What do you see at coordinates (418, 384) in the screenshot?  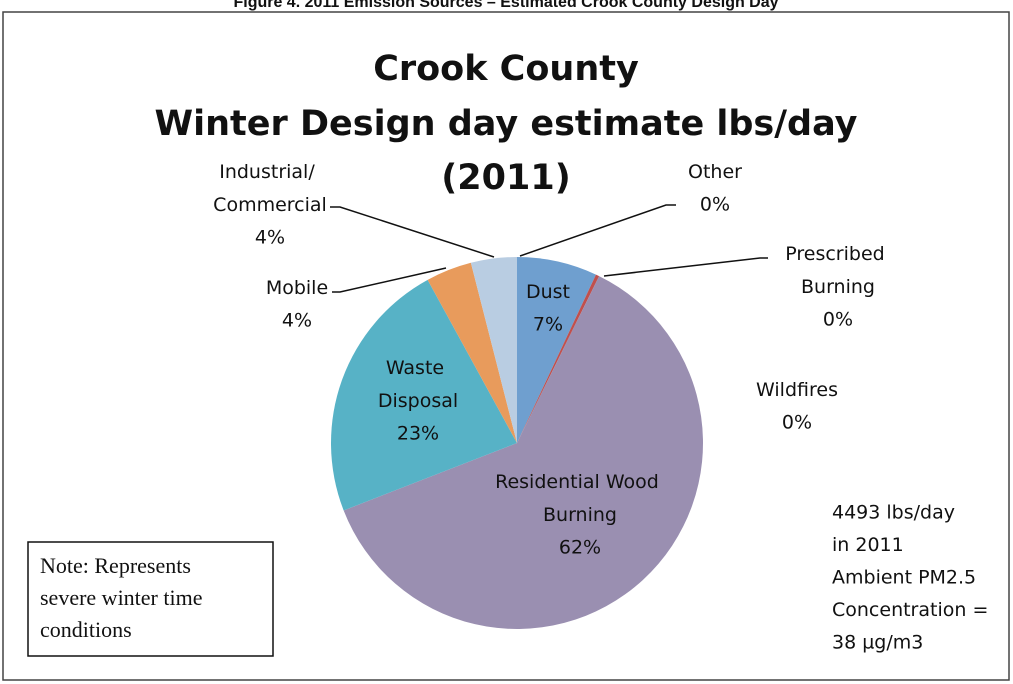 I see `slice-label: Waste Disposal` at bounding box center [418, 384].